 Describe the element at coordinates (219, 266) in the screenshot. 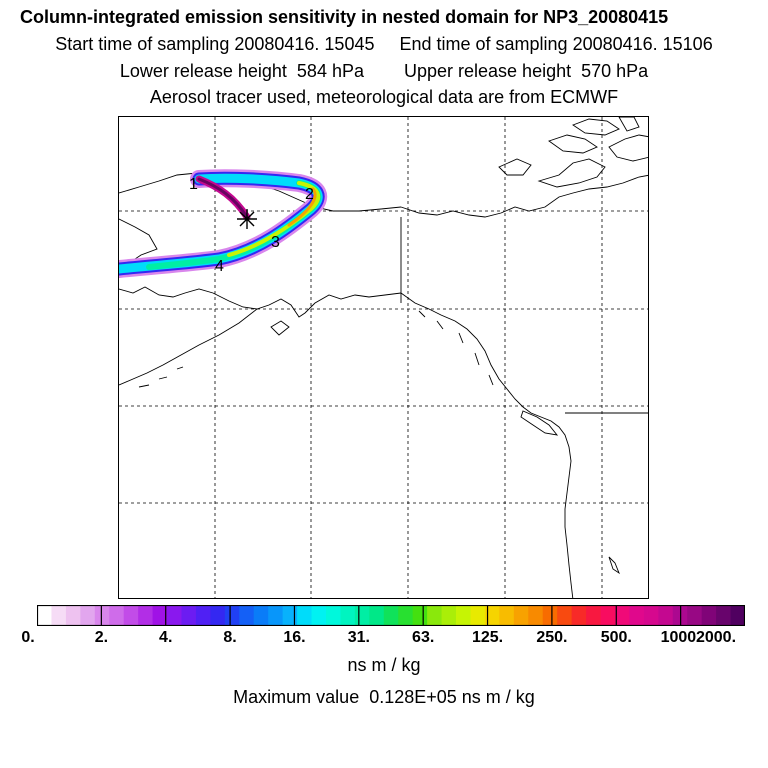

I see `day-label-4: 4` at that location.